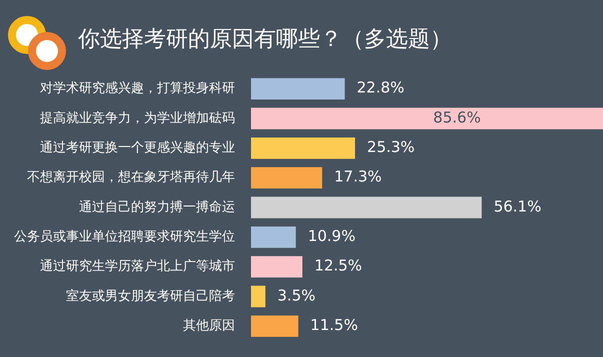  I want to click on y-tick-label: 提高就业竞争力，为学业增加砝码, so click(137, 118).